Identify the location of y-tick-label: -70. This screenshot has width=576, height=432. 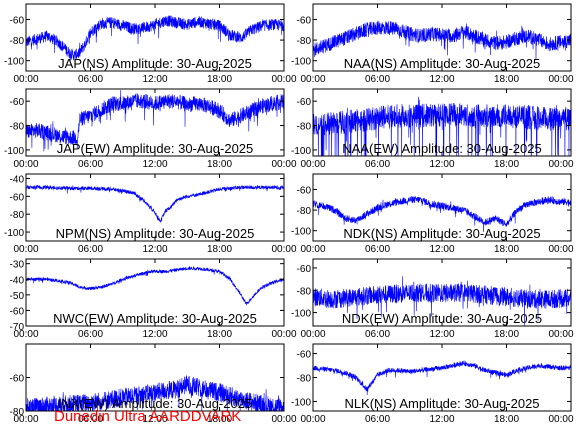
(17, 327).